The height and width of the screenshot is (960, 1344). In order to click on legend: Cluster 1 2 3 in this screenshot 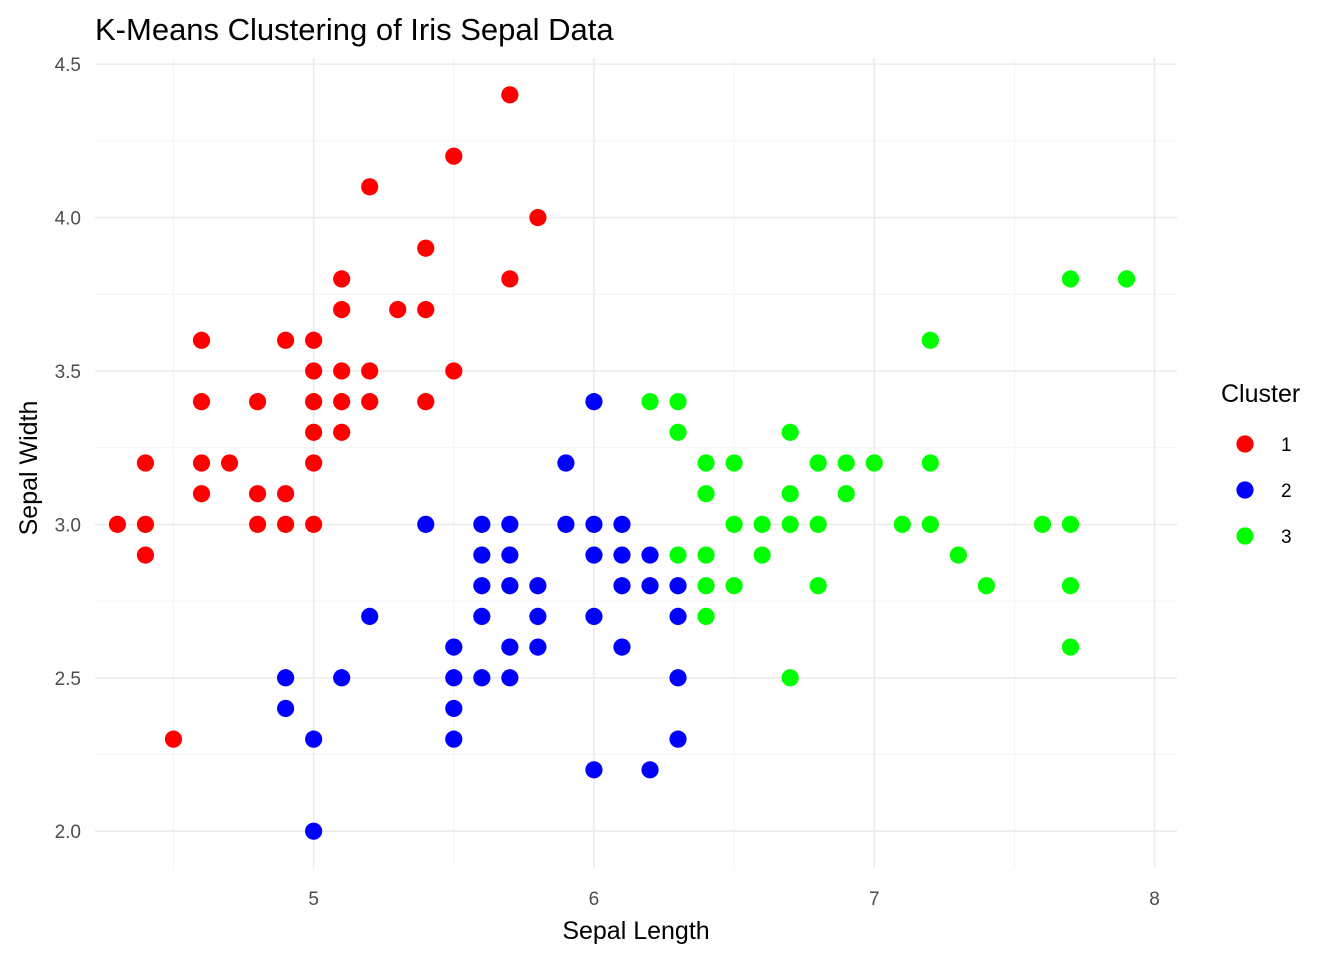, I will do `click(1260, 464)`.